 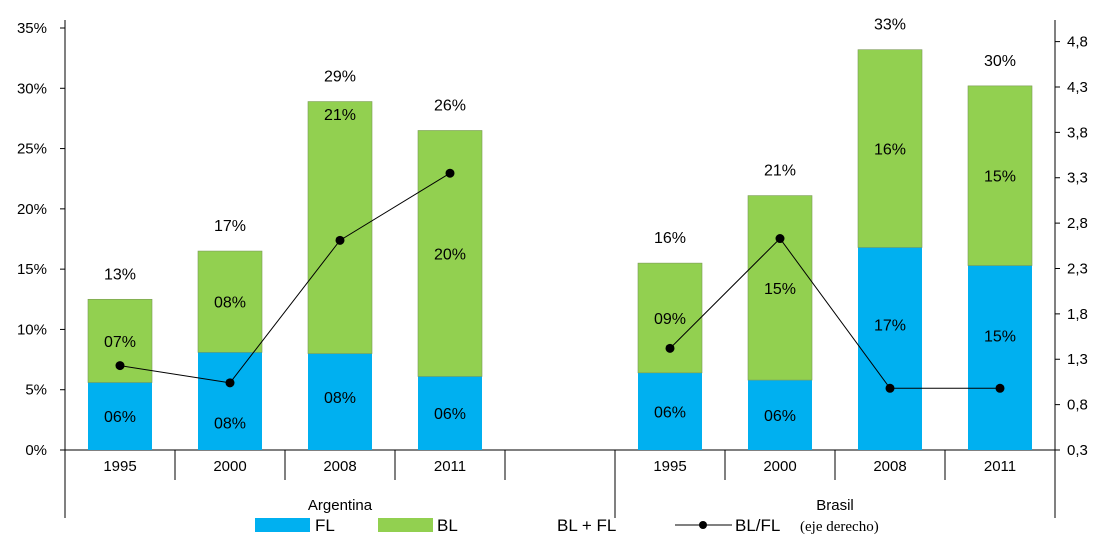 I want to click on data-label-fl: 15%, so click(x=1000, y=337).